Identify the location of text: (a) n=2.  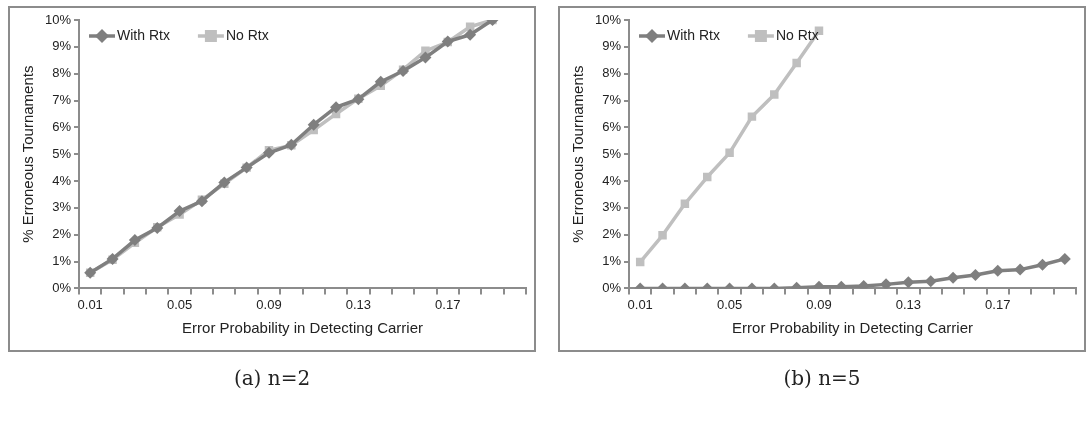
(272, 378).